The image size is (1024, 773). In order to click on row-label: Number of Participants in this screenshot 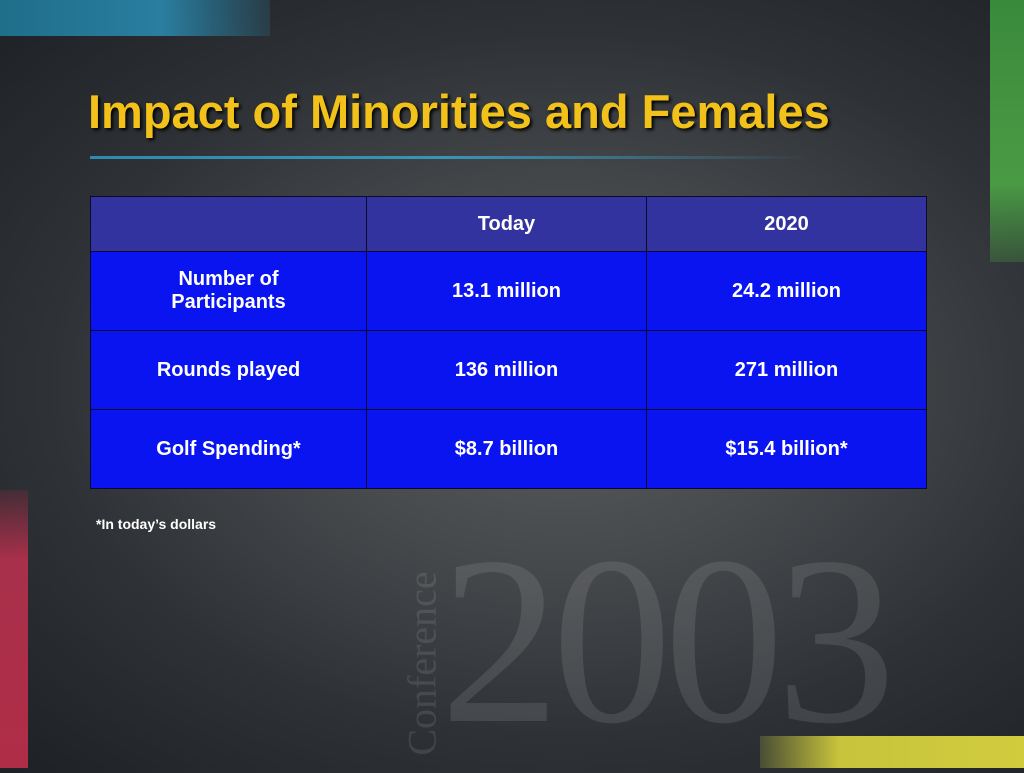, I will do `click(228, 291)`.